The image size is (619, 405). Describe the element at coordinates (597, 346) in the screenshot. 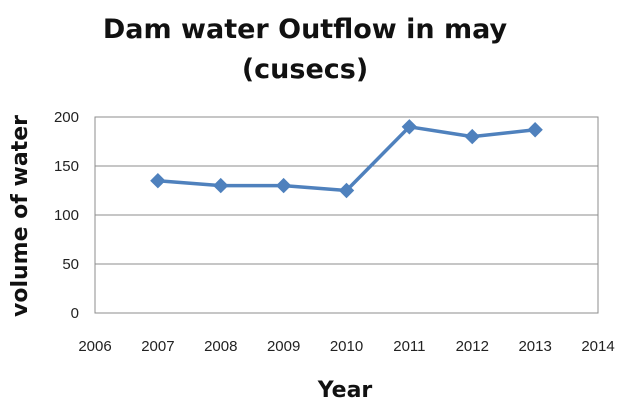

I see `x-tick-label: 2014` at that location.